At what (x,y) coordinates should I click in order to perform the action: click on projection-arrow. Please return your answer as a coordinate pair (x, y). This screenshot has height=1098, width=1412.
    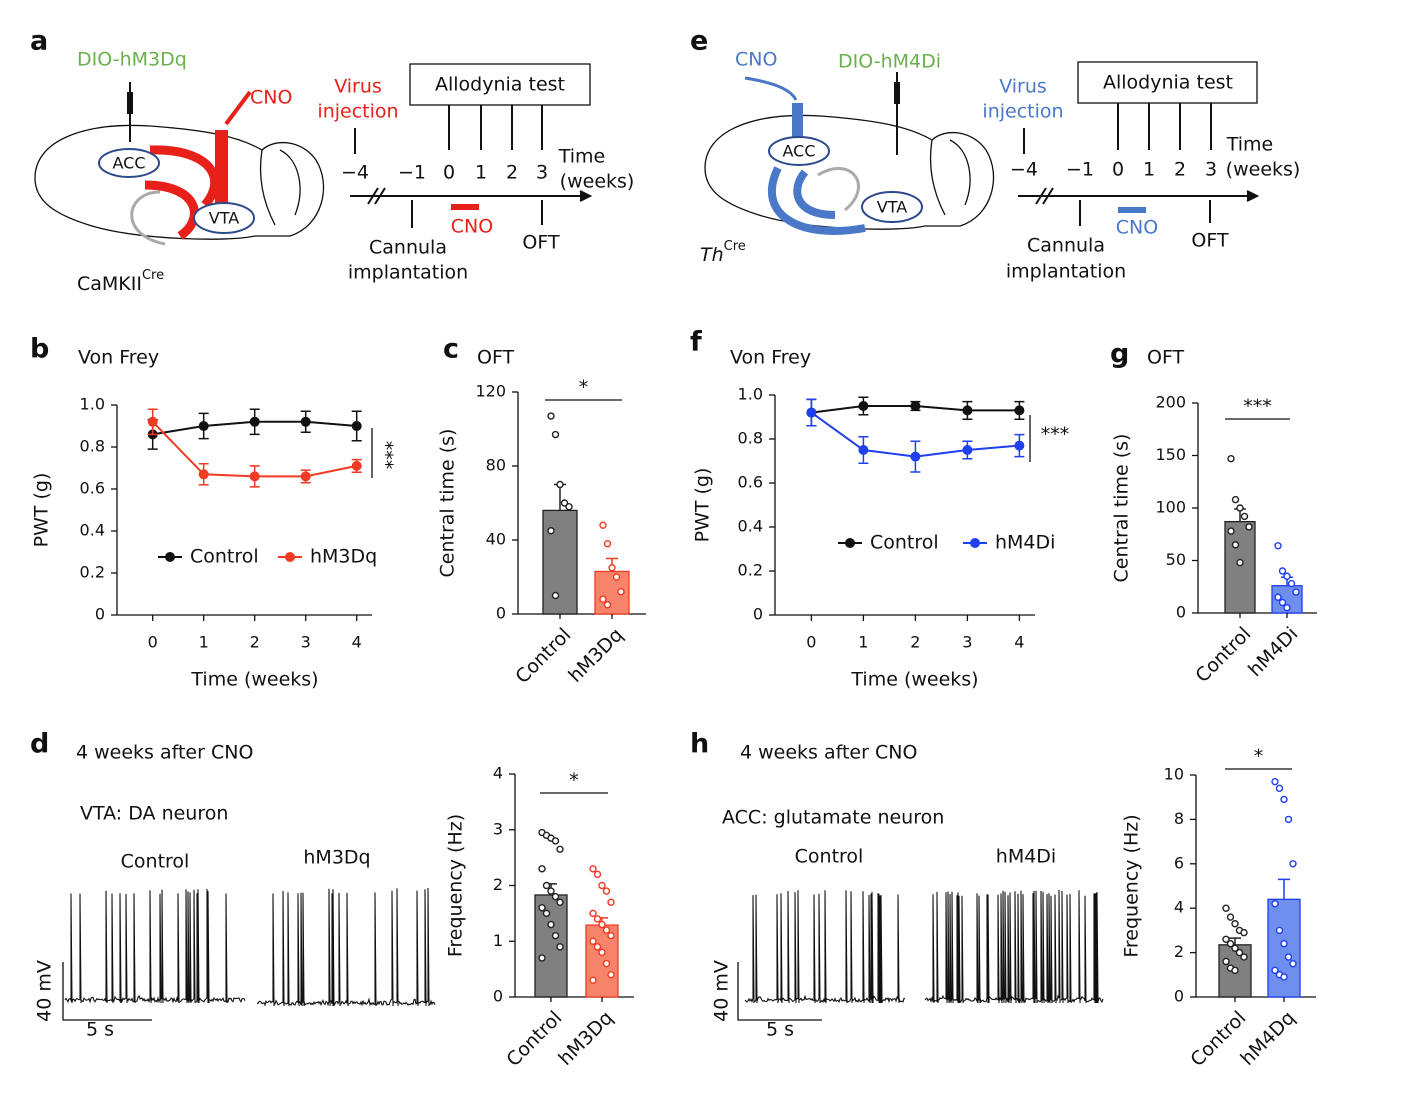
    Looking at the image, I should click on (184, 176).